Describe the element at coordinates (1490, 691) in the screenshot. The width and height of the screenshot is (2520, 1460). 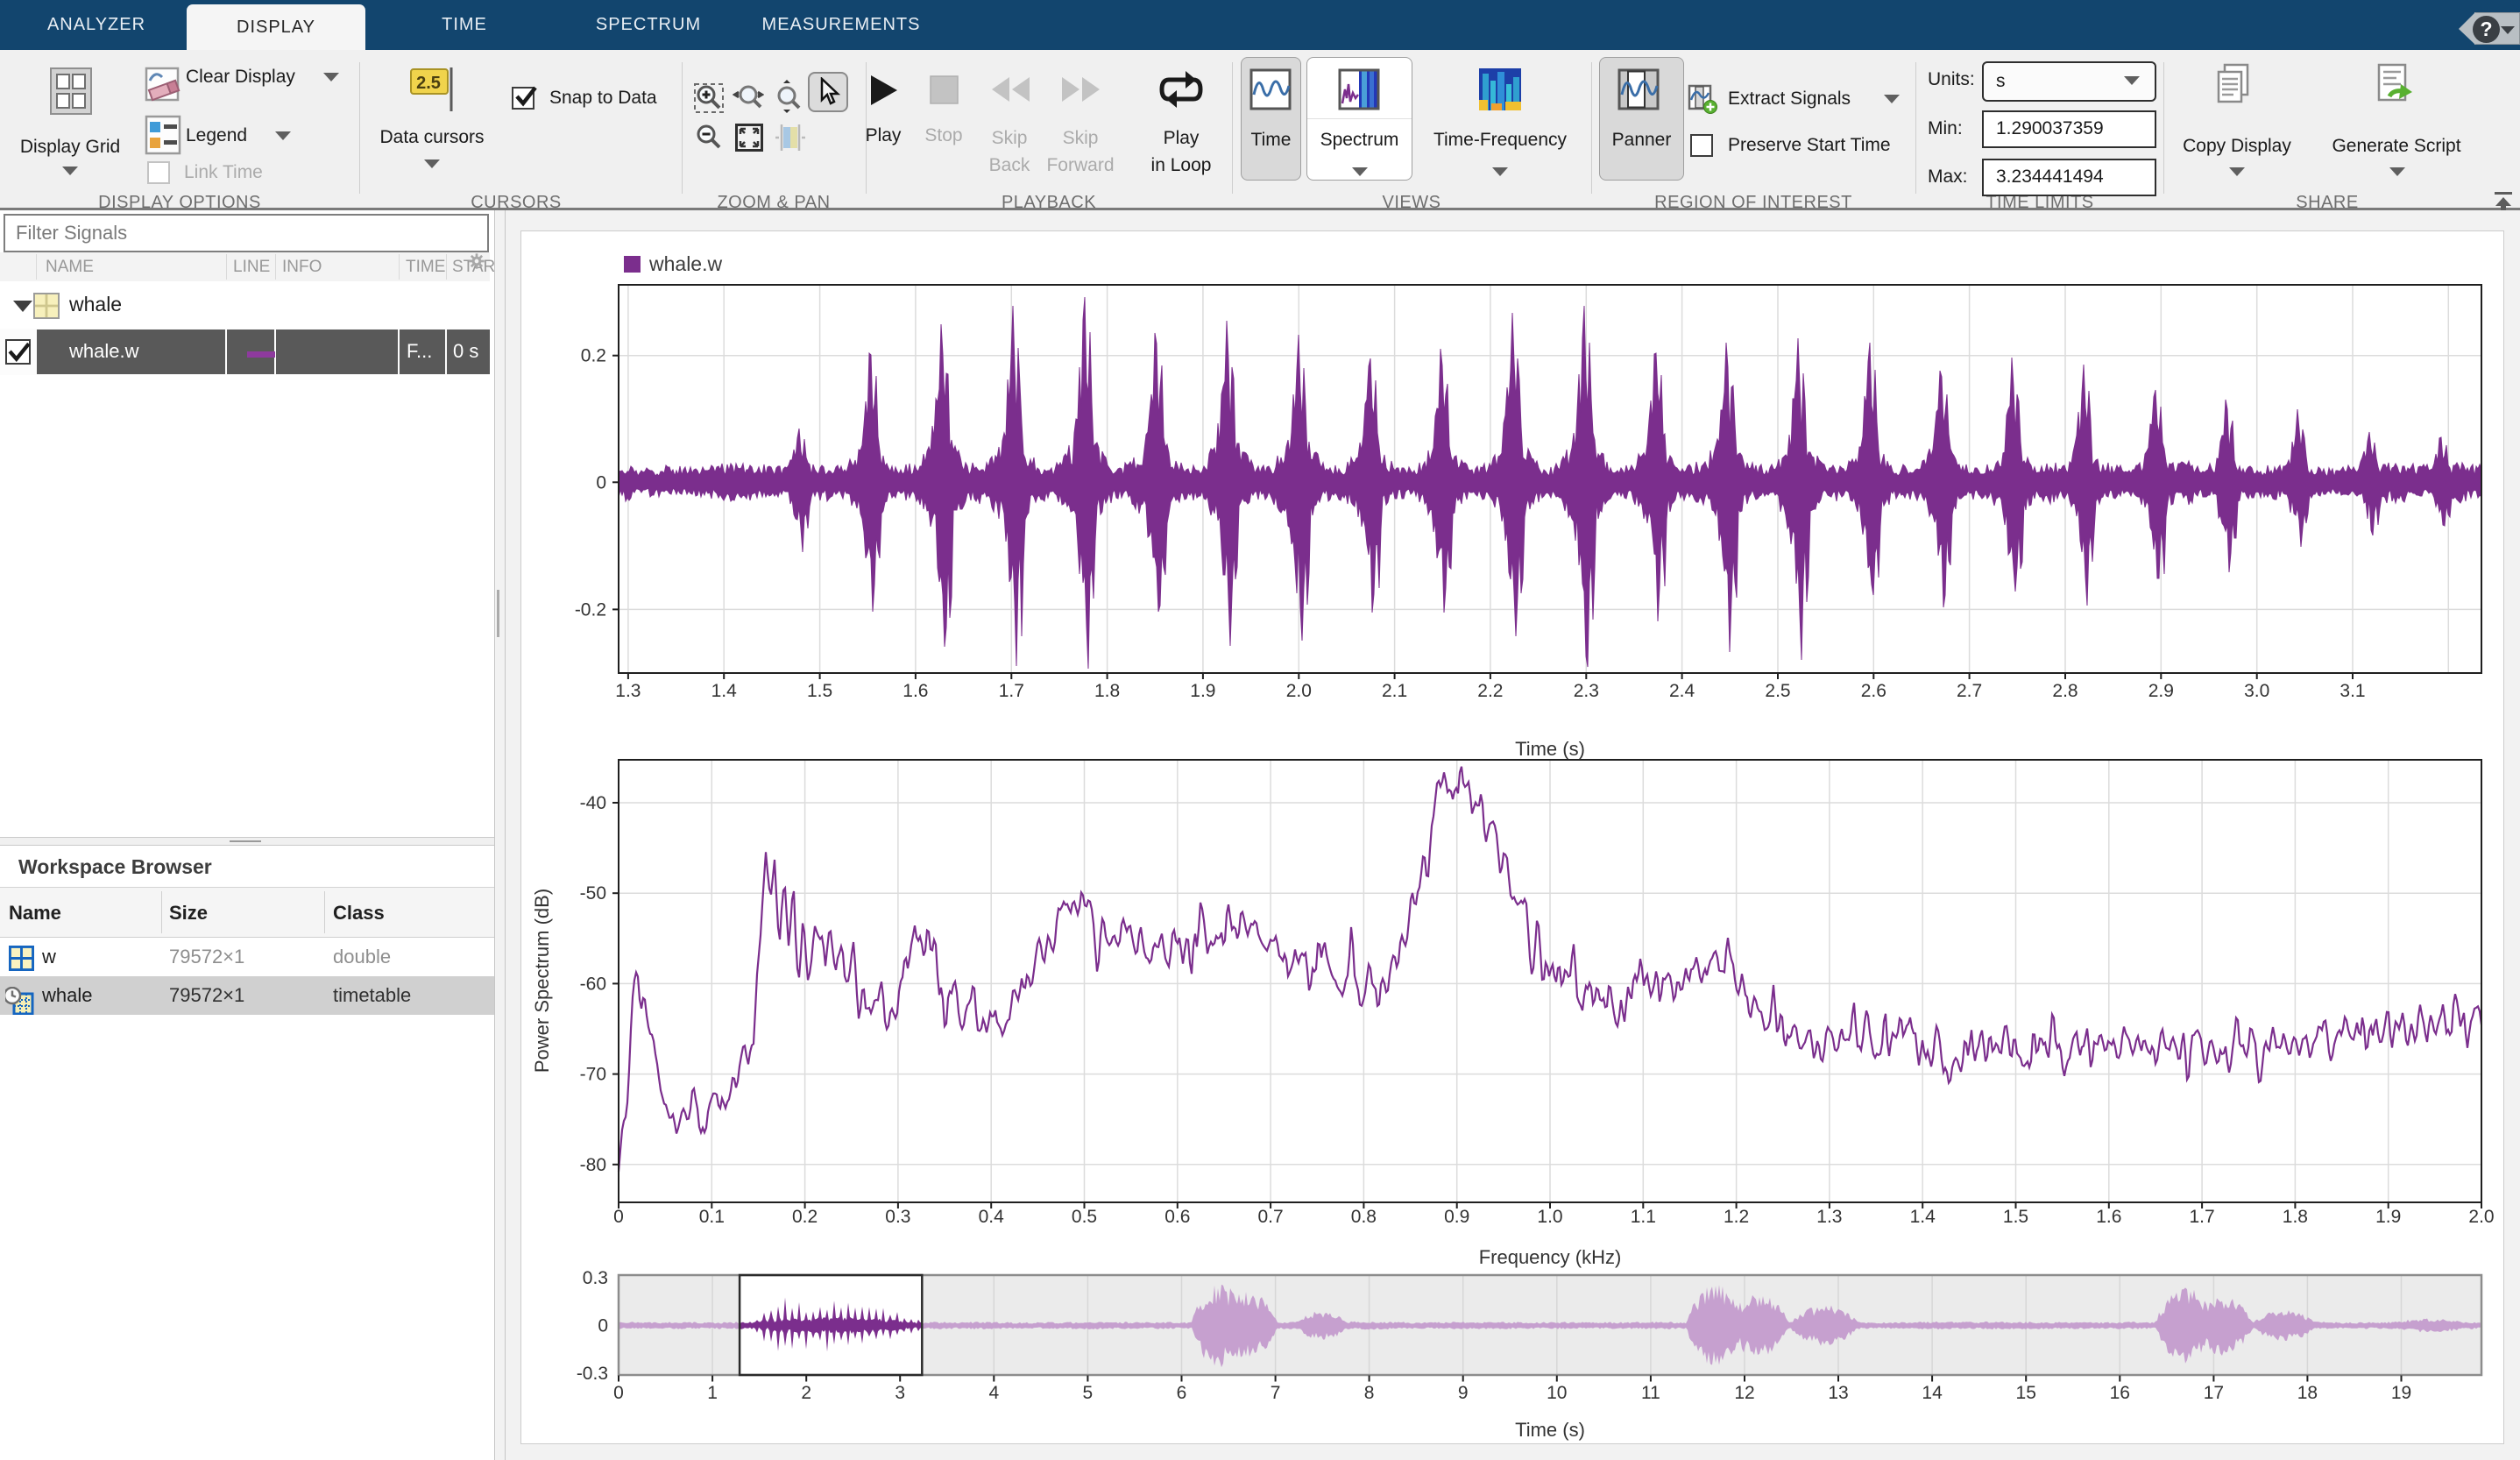
I see `svg-text: 2.2` at that location.